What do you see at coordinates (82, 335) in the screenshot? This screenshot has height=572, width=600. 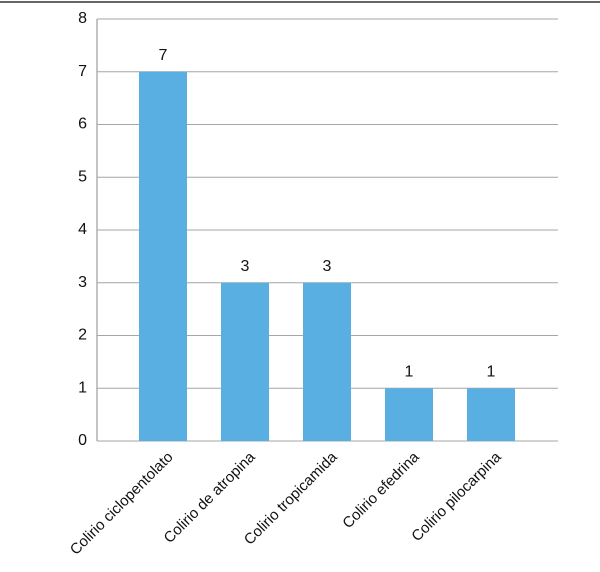 I see `y-tick-label: 2` at bounding box center [82, 335].